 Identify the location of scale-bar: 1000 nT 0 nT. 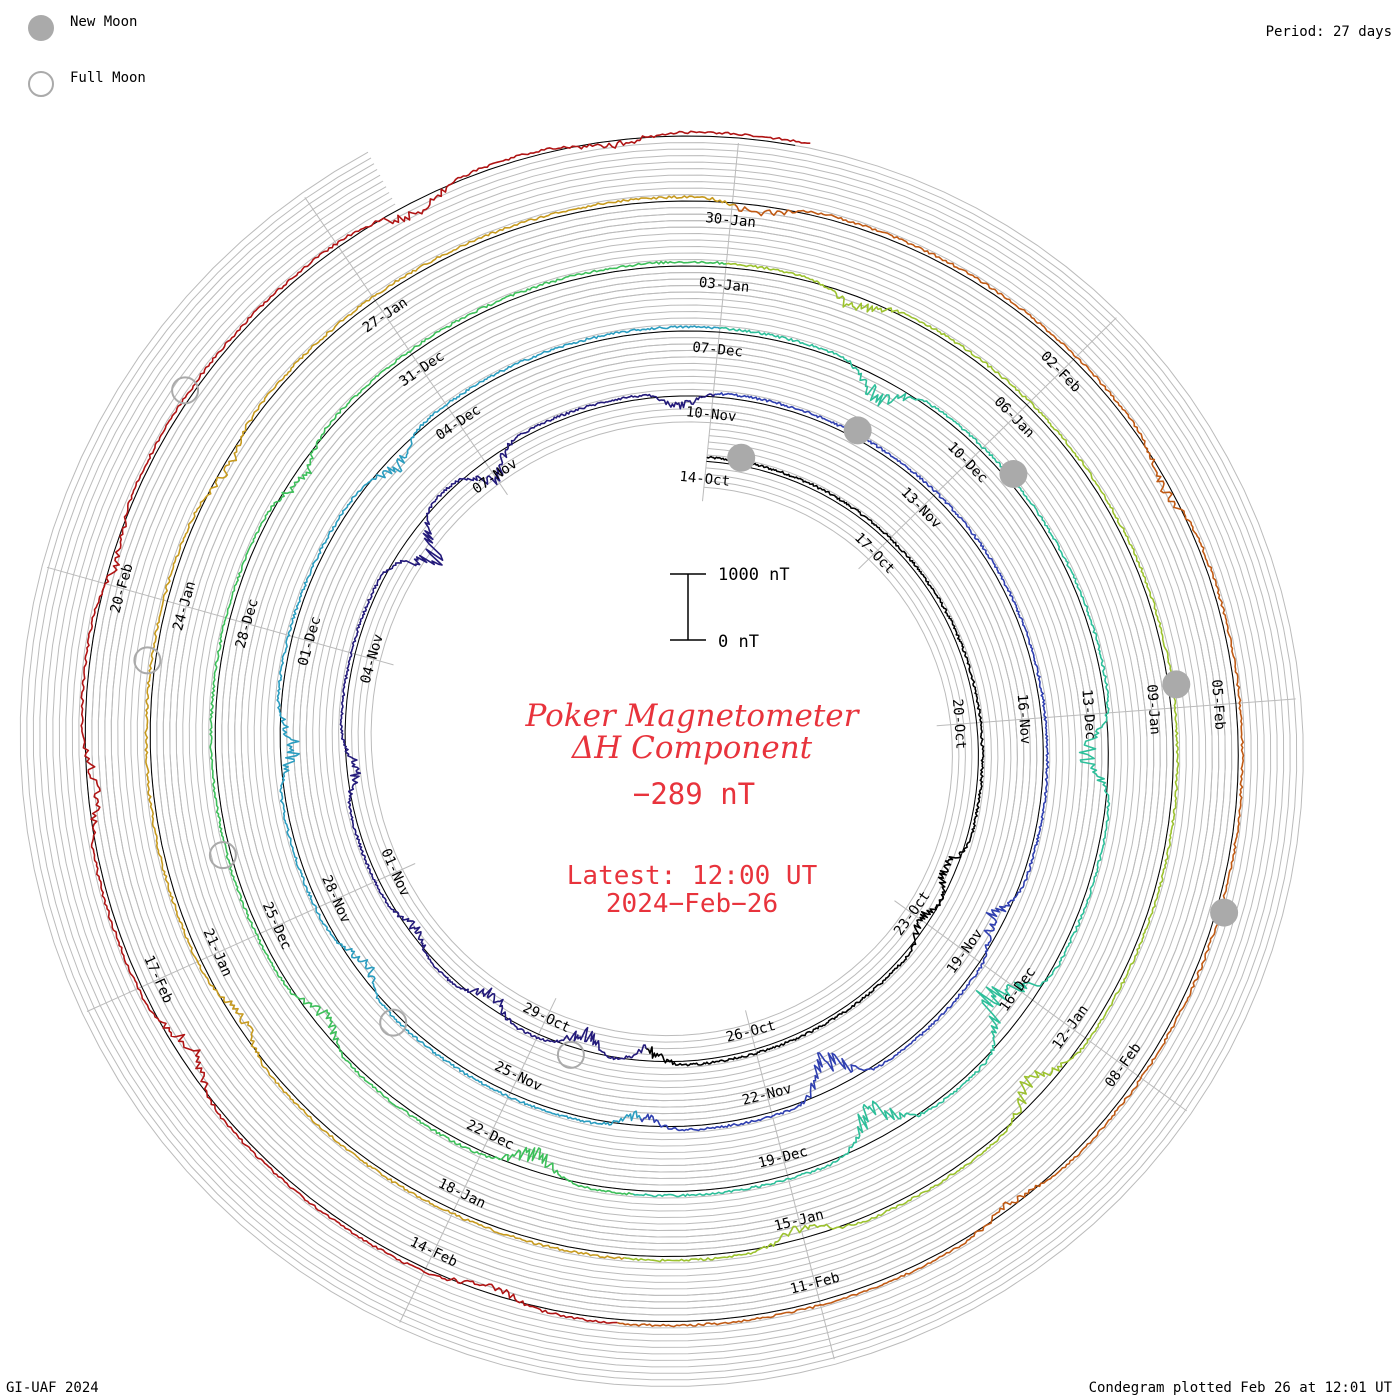
(730, 608).